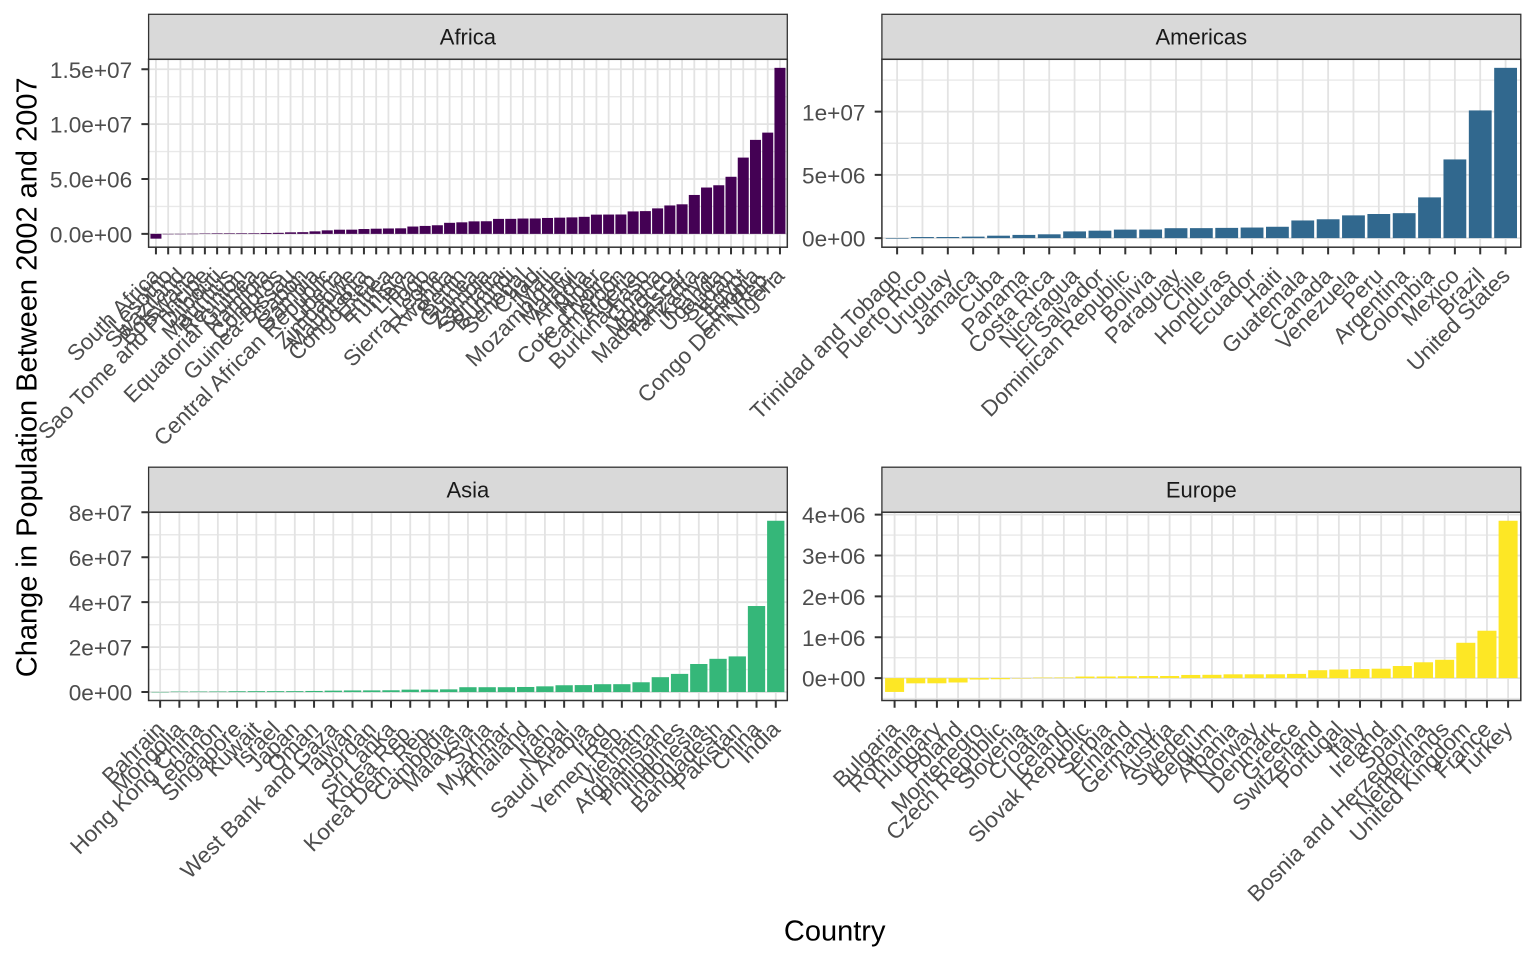  I want to click on svg-text: 0.0e+00, so click(91, 234).